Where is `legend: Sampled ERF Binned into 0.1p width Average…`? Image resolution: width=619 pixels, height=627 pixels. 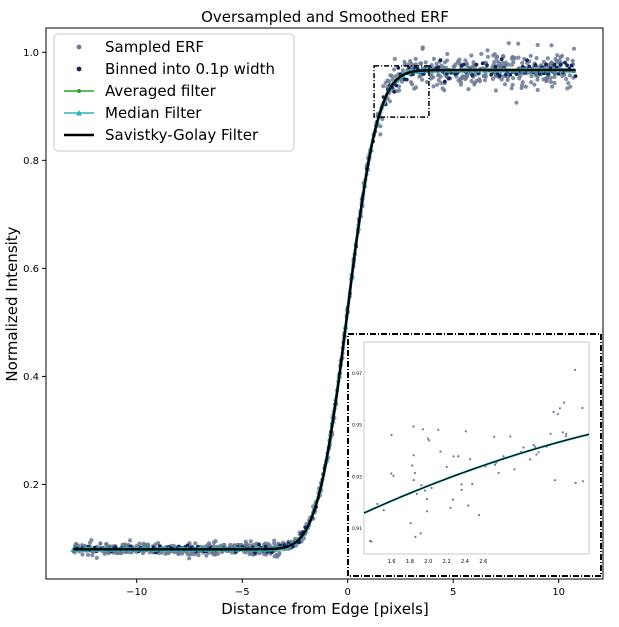 legend: Sampled ERF Binned into 0.1p width Average… is located at coordinates (174, 92).